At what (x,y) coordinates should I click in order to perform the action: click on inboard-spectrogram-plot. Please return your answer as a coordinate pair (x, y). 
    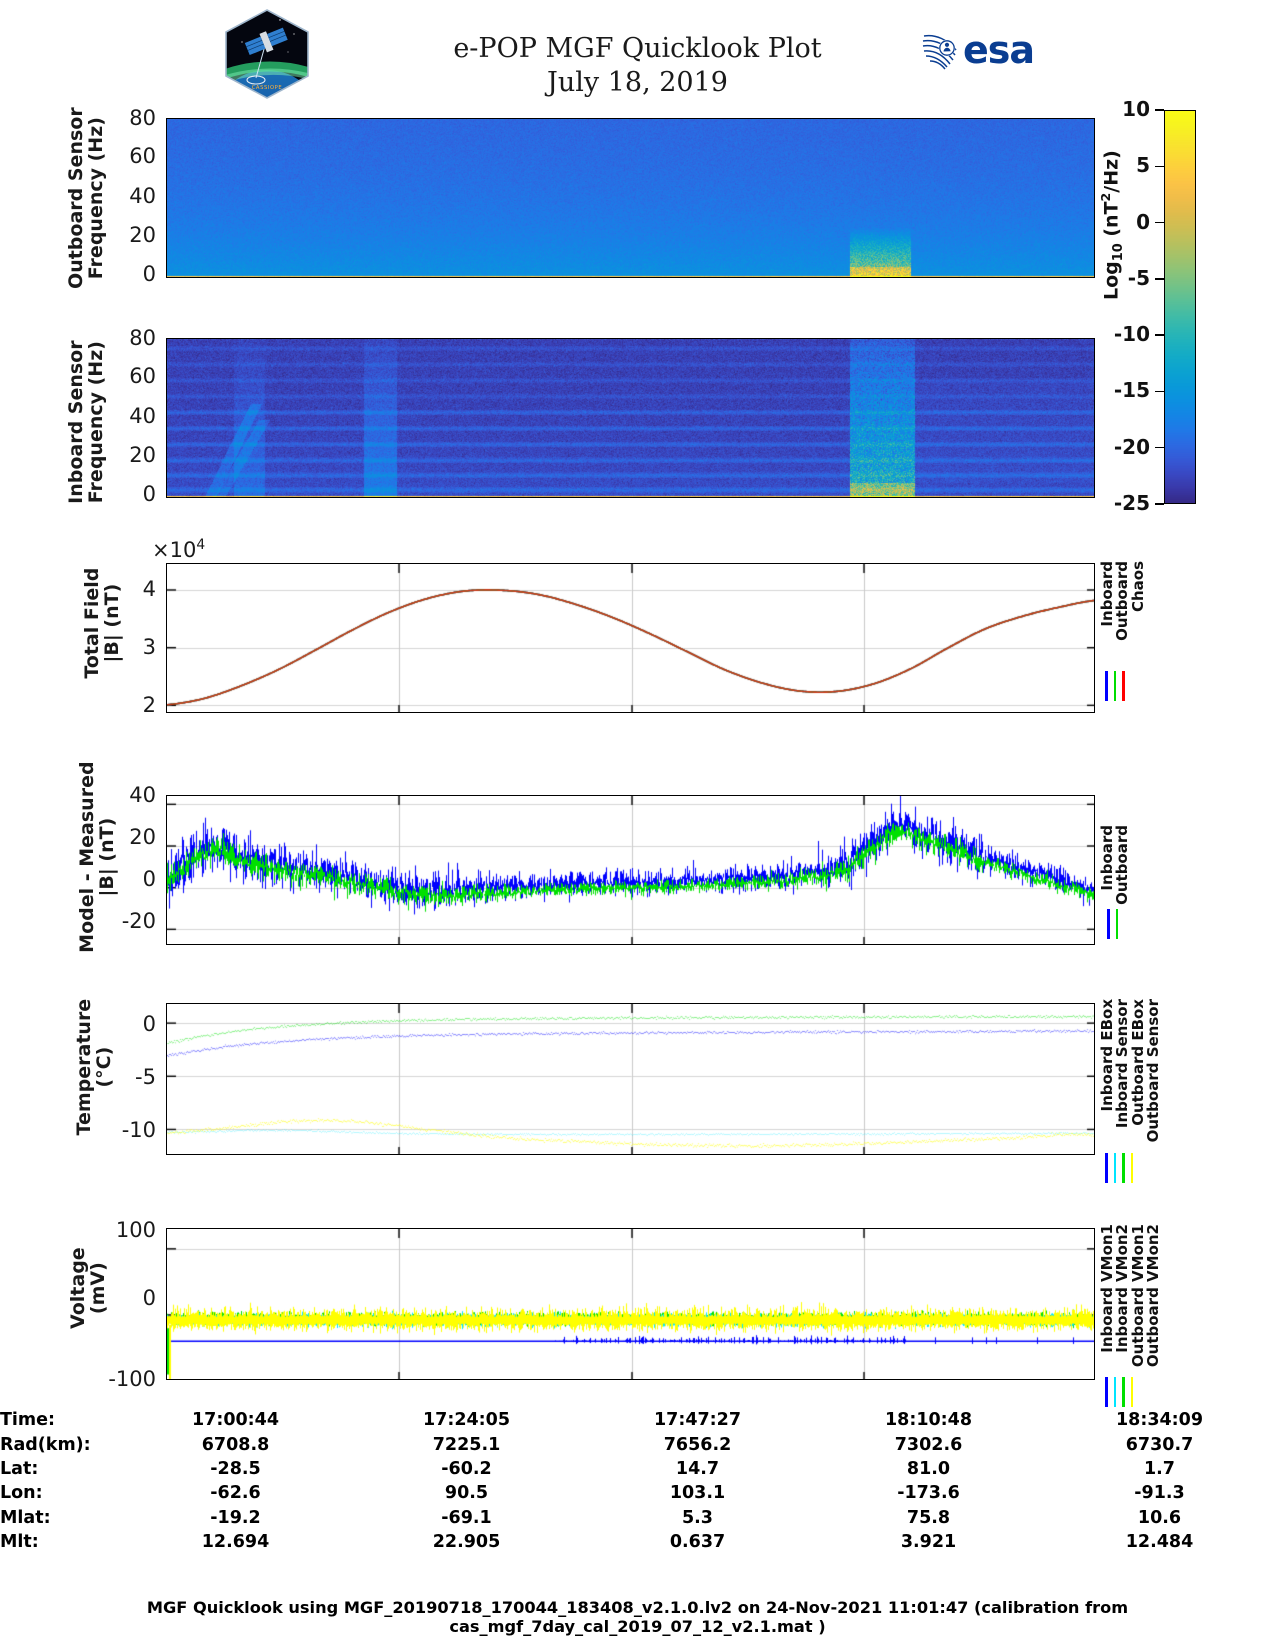
    Looking at the image, I should click on (630, 418).